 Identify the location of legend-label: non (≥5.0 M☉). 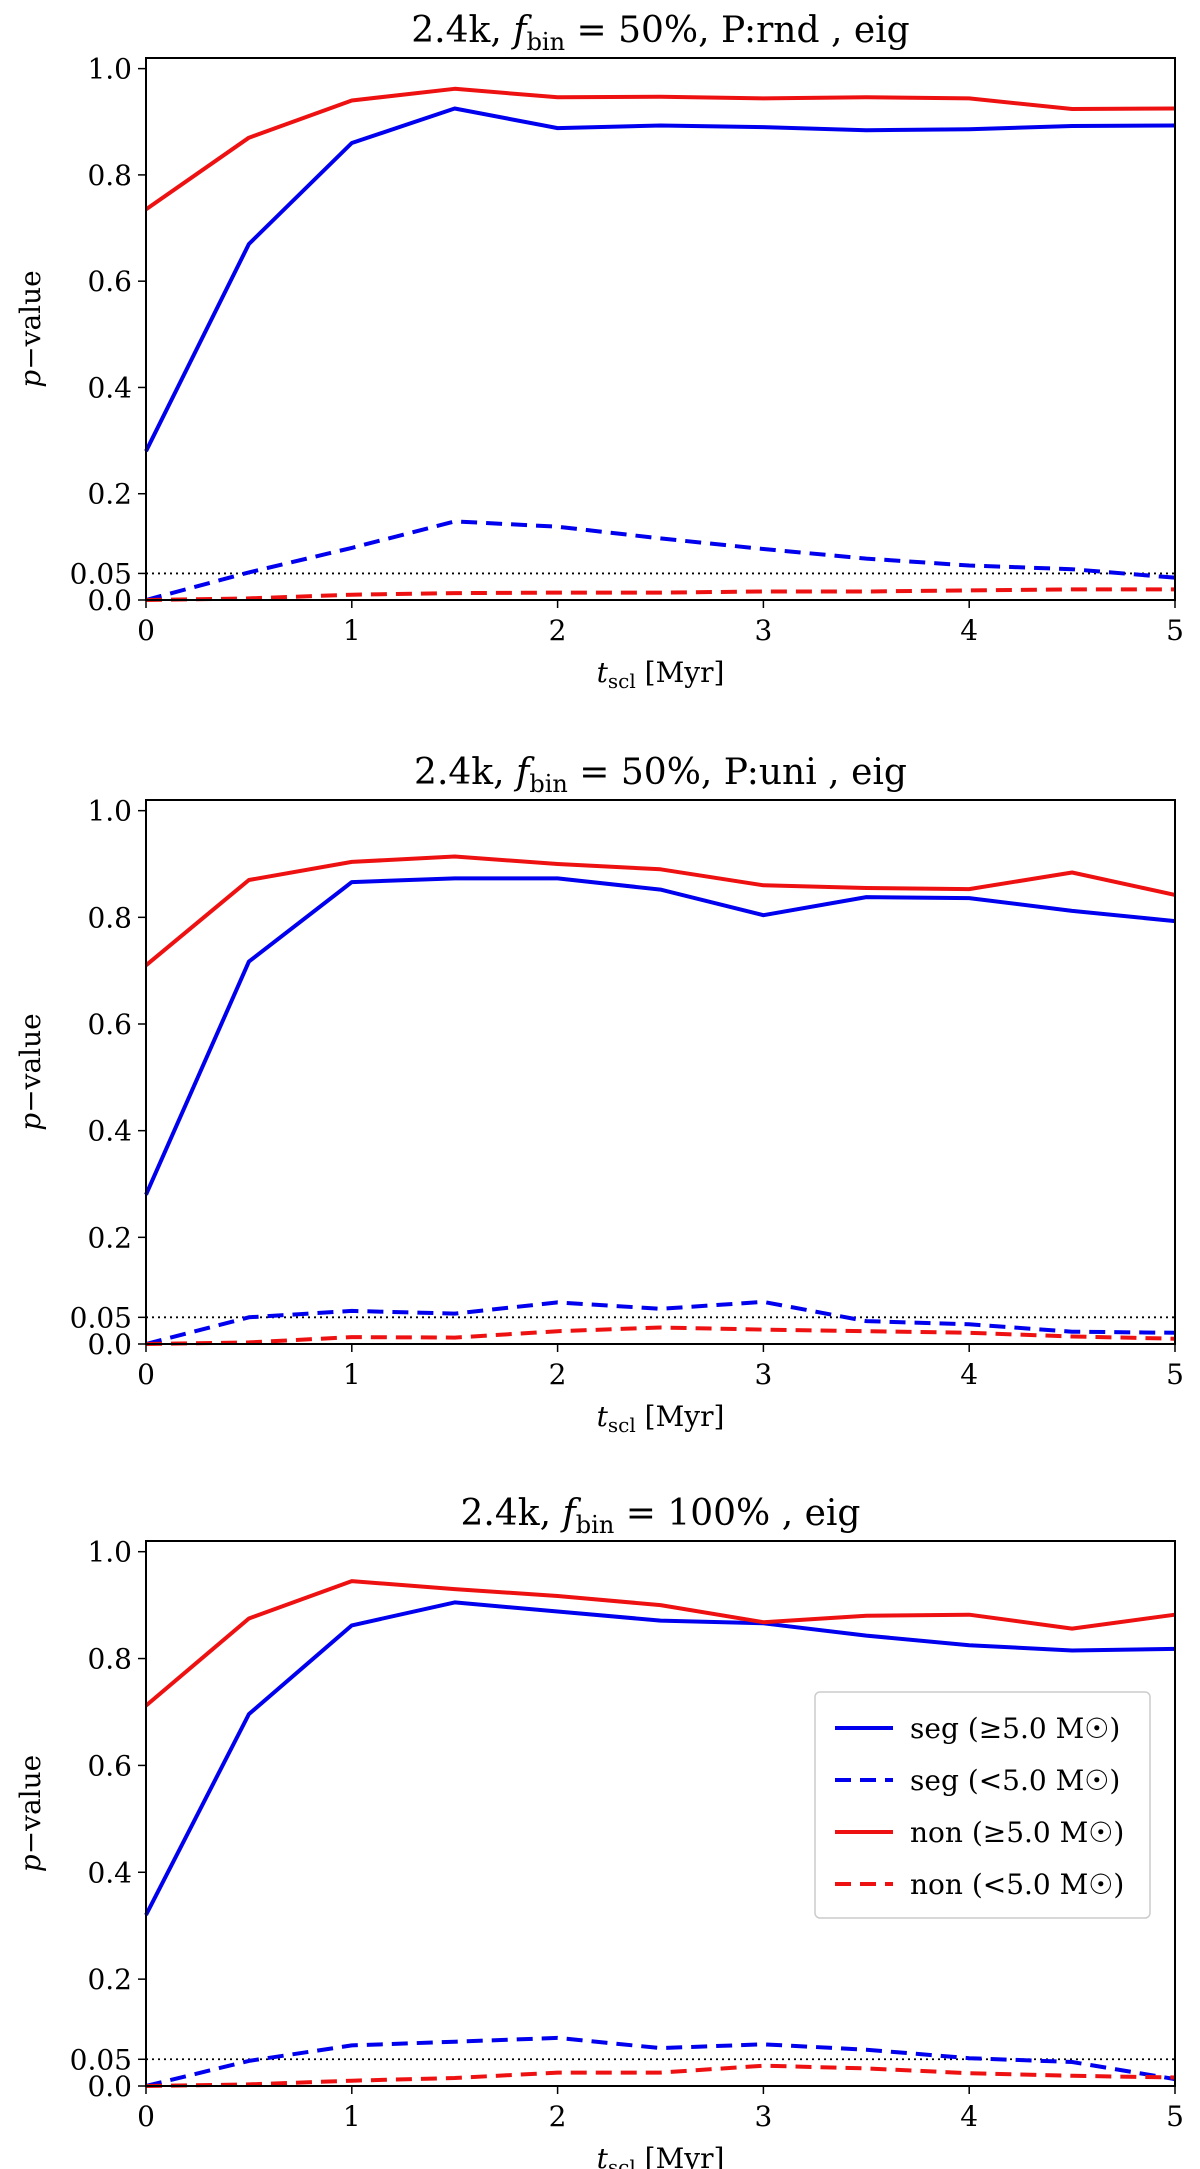
(1017, 1832).